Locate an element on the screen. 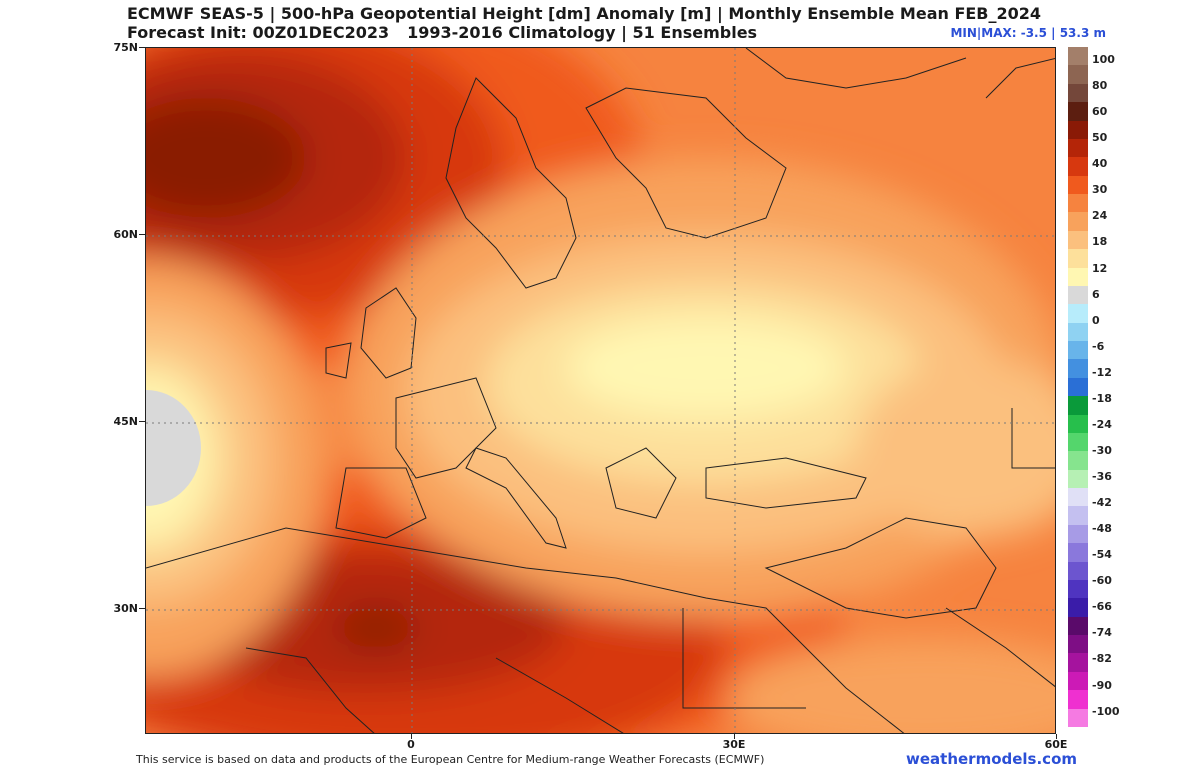  colorbar-label: -36 is located at coordinates (1102, 476).